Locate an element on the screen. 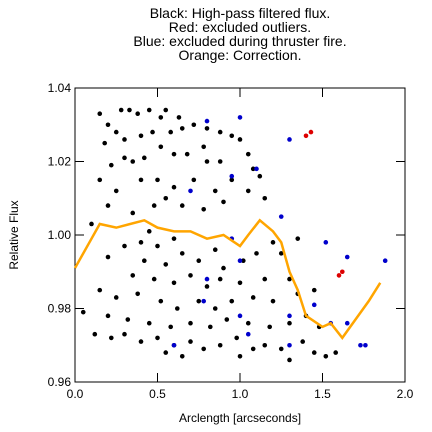  chart-title: Orange: Correction. is located at coordinates (240, 55).